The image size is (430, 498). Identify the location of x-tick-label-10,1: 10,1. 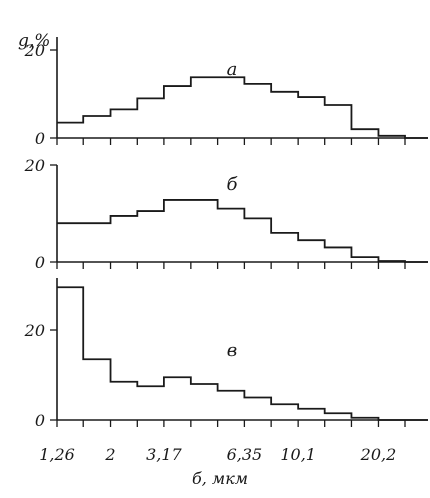
(298, 454).